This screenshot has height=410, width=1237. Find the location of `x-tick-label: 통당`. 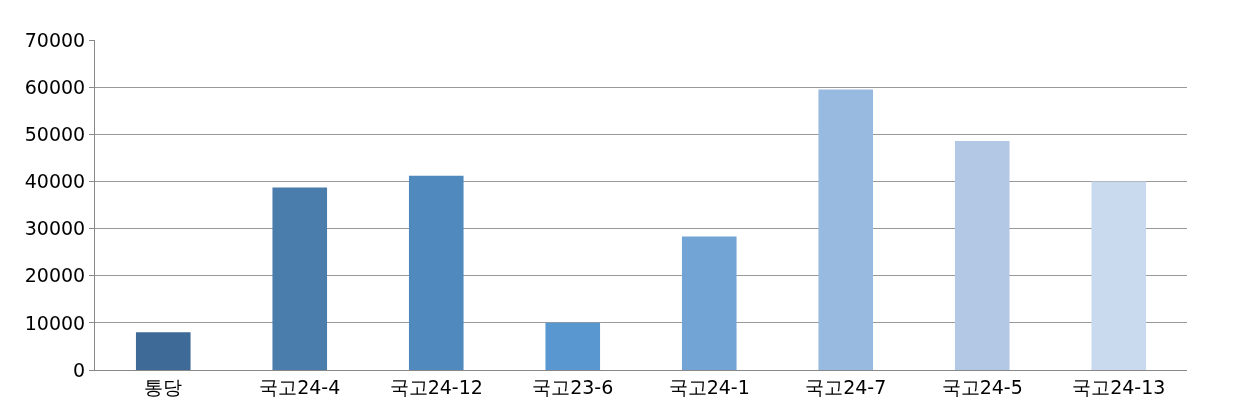

x-tick-label: 통당 is located at coordinates (163, 386).